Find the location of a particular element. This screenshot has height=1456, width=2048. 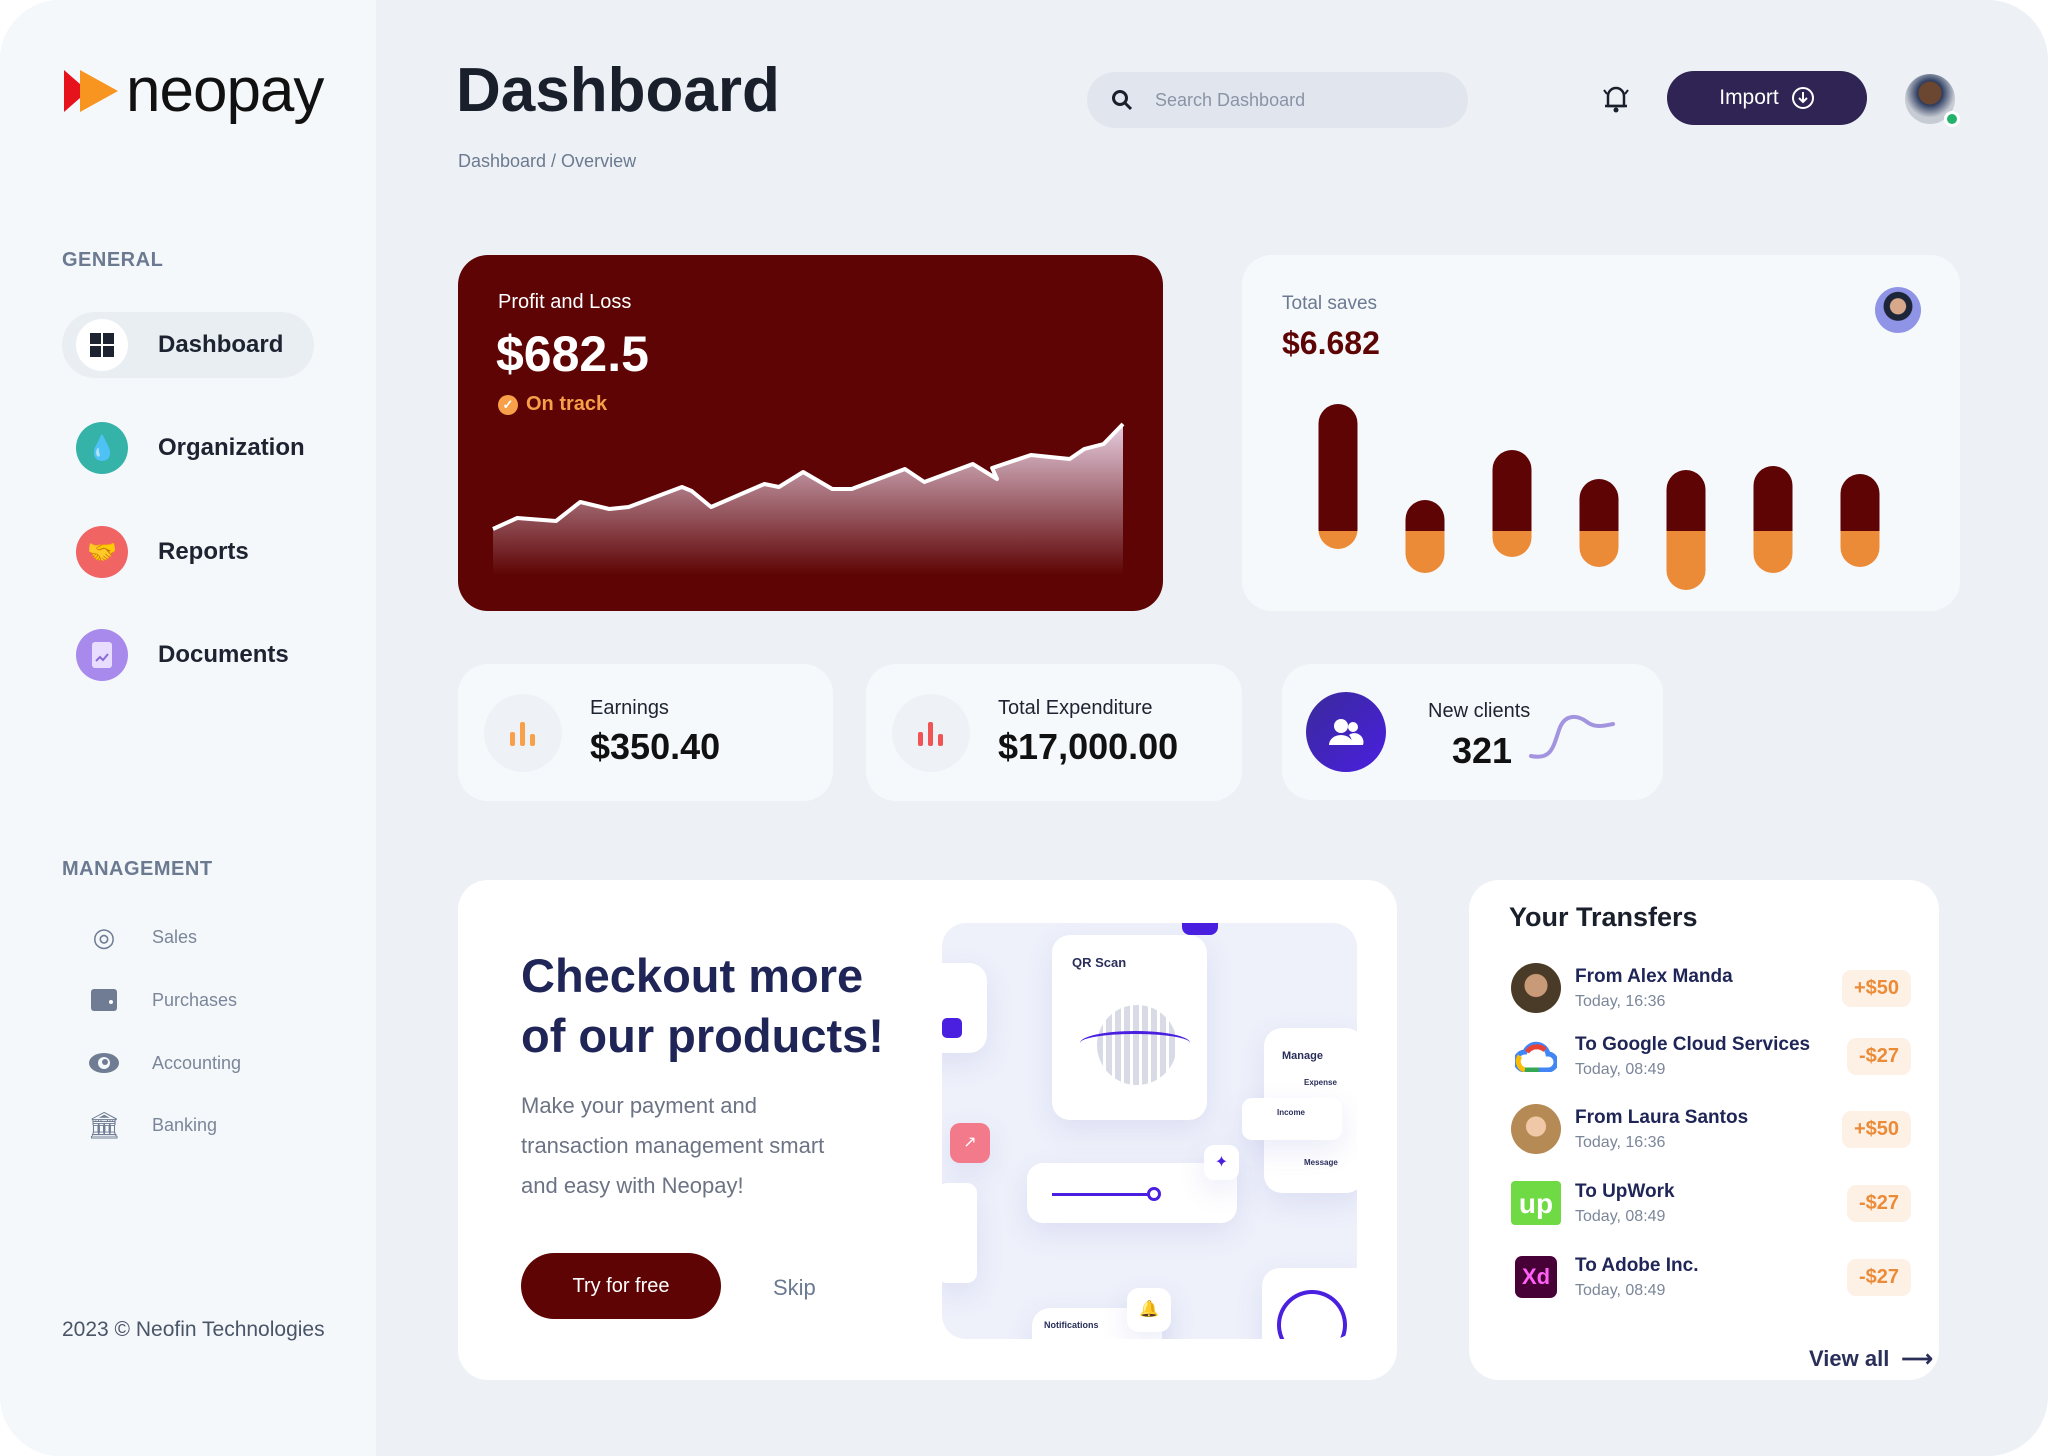

transfer-row: up To UpWork Today, 08:49 -$27 is located at coordinates (1711, 1203).